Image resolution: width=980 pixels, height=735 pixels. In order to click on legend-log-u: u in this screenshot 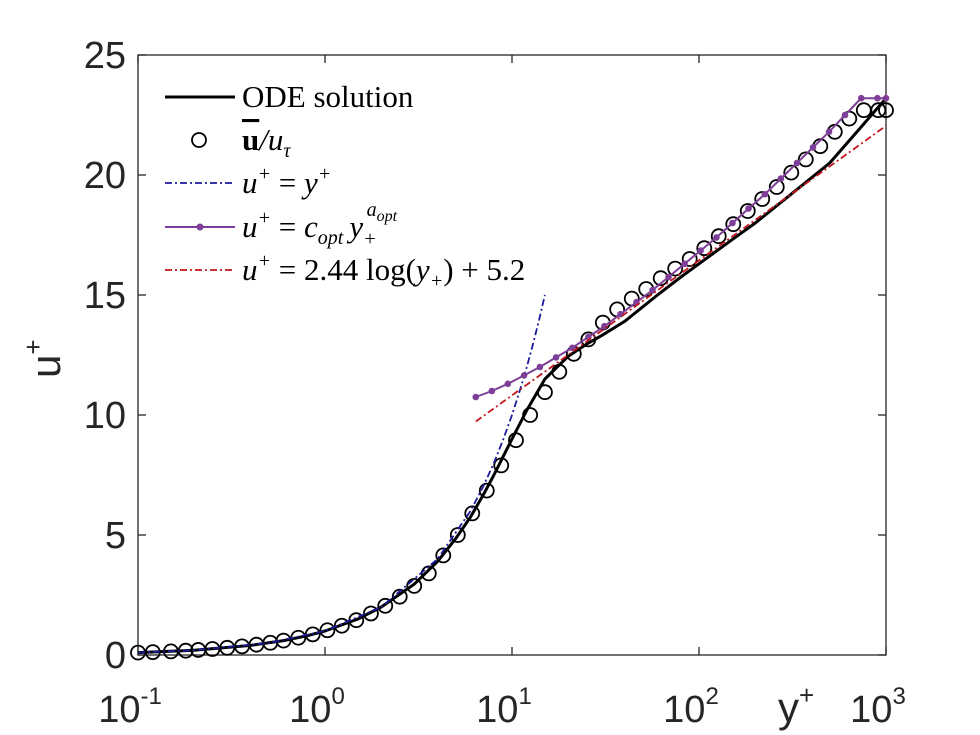, I will do `click(250, 269)`.